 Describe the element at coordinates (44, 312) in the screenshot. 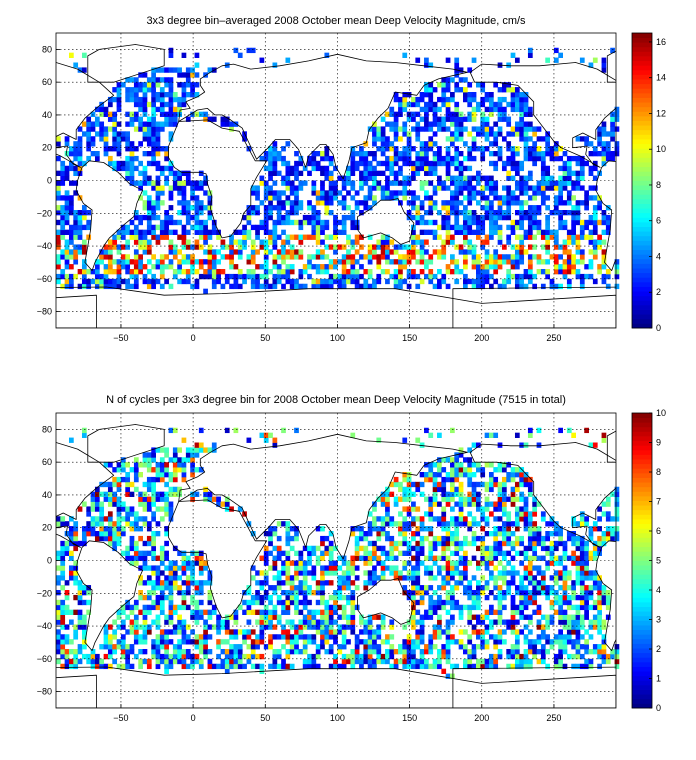

I see `y-tick-label: −80` at that location.